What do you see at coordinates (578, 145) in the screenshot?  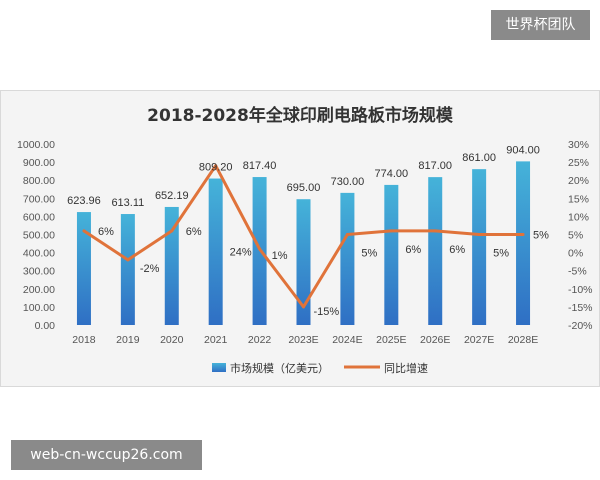 I see `right-tick-label: 30%` at bounding box center [578, 145].